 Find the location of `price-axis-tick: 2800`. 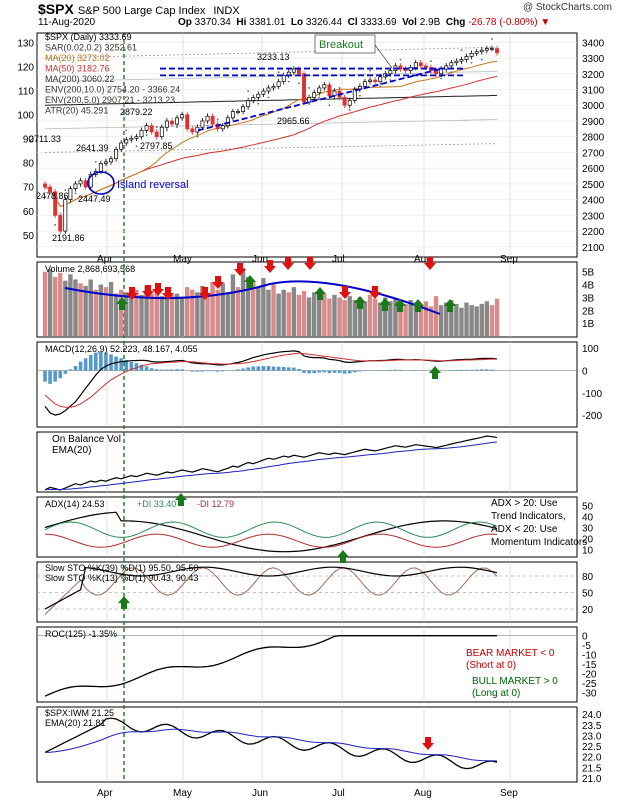

price-axis-tick: 2800 is located at coordinates (593, 138).